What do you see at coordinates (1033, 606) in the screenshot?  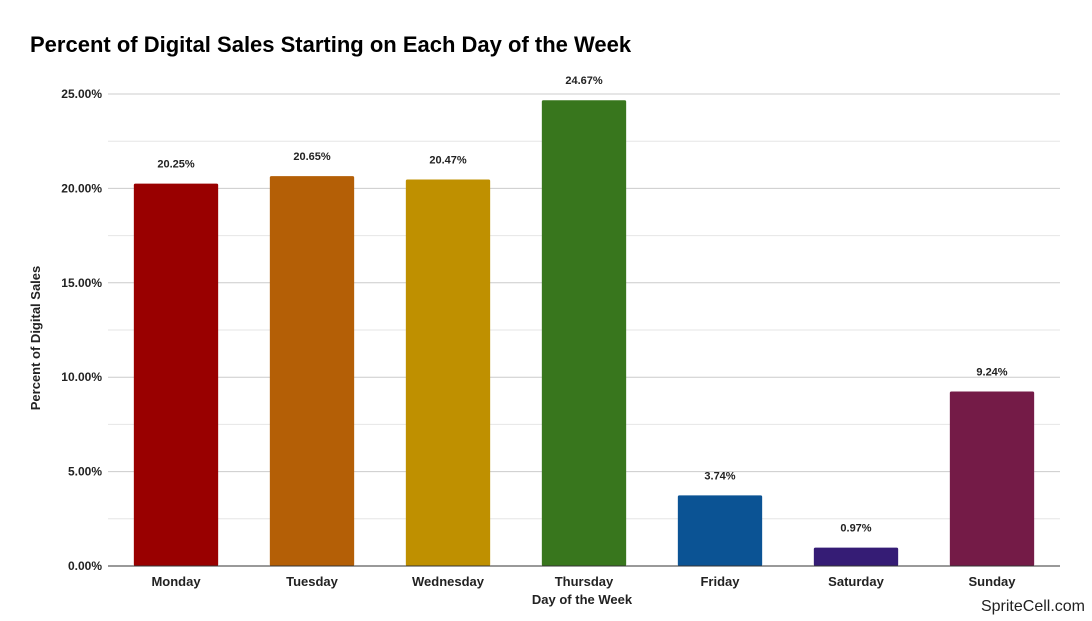 I see `watermark: SpriteCell.com` at bounding box center [1033, 606].